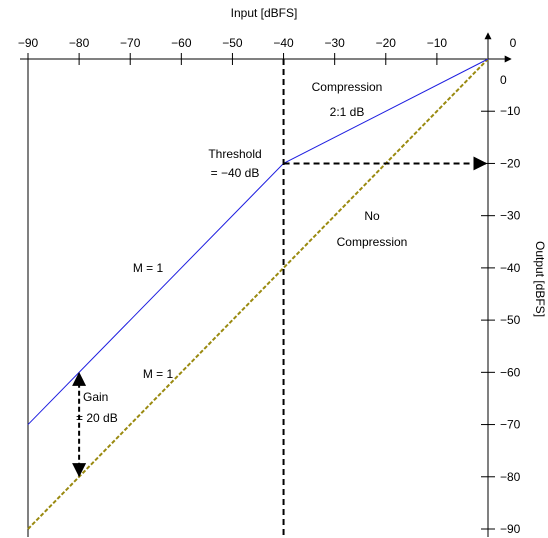  Describe the element at coordinates (234, 154) in the screenshot. I see `threshold-label-line1: Threshold` at that location.